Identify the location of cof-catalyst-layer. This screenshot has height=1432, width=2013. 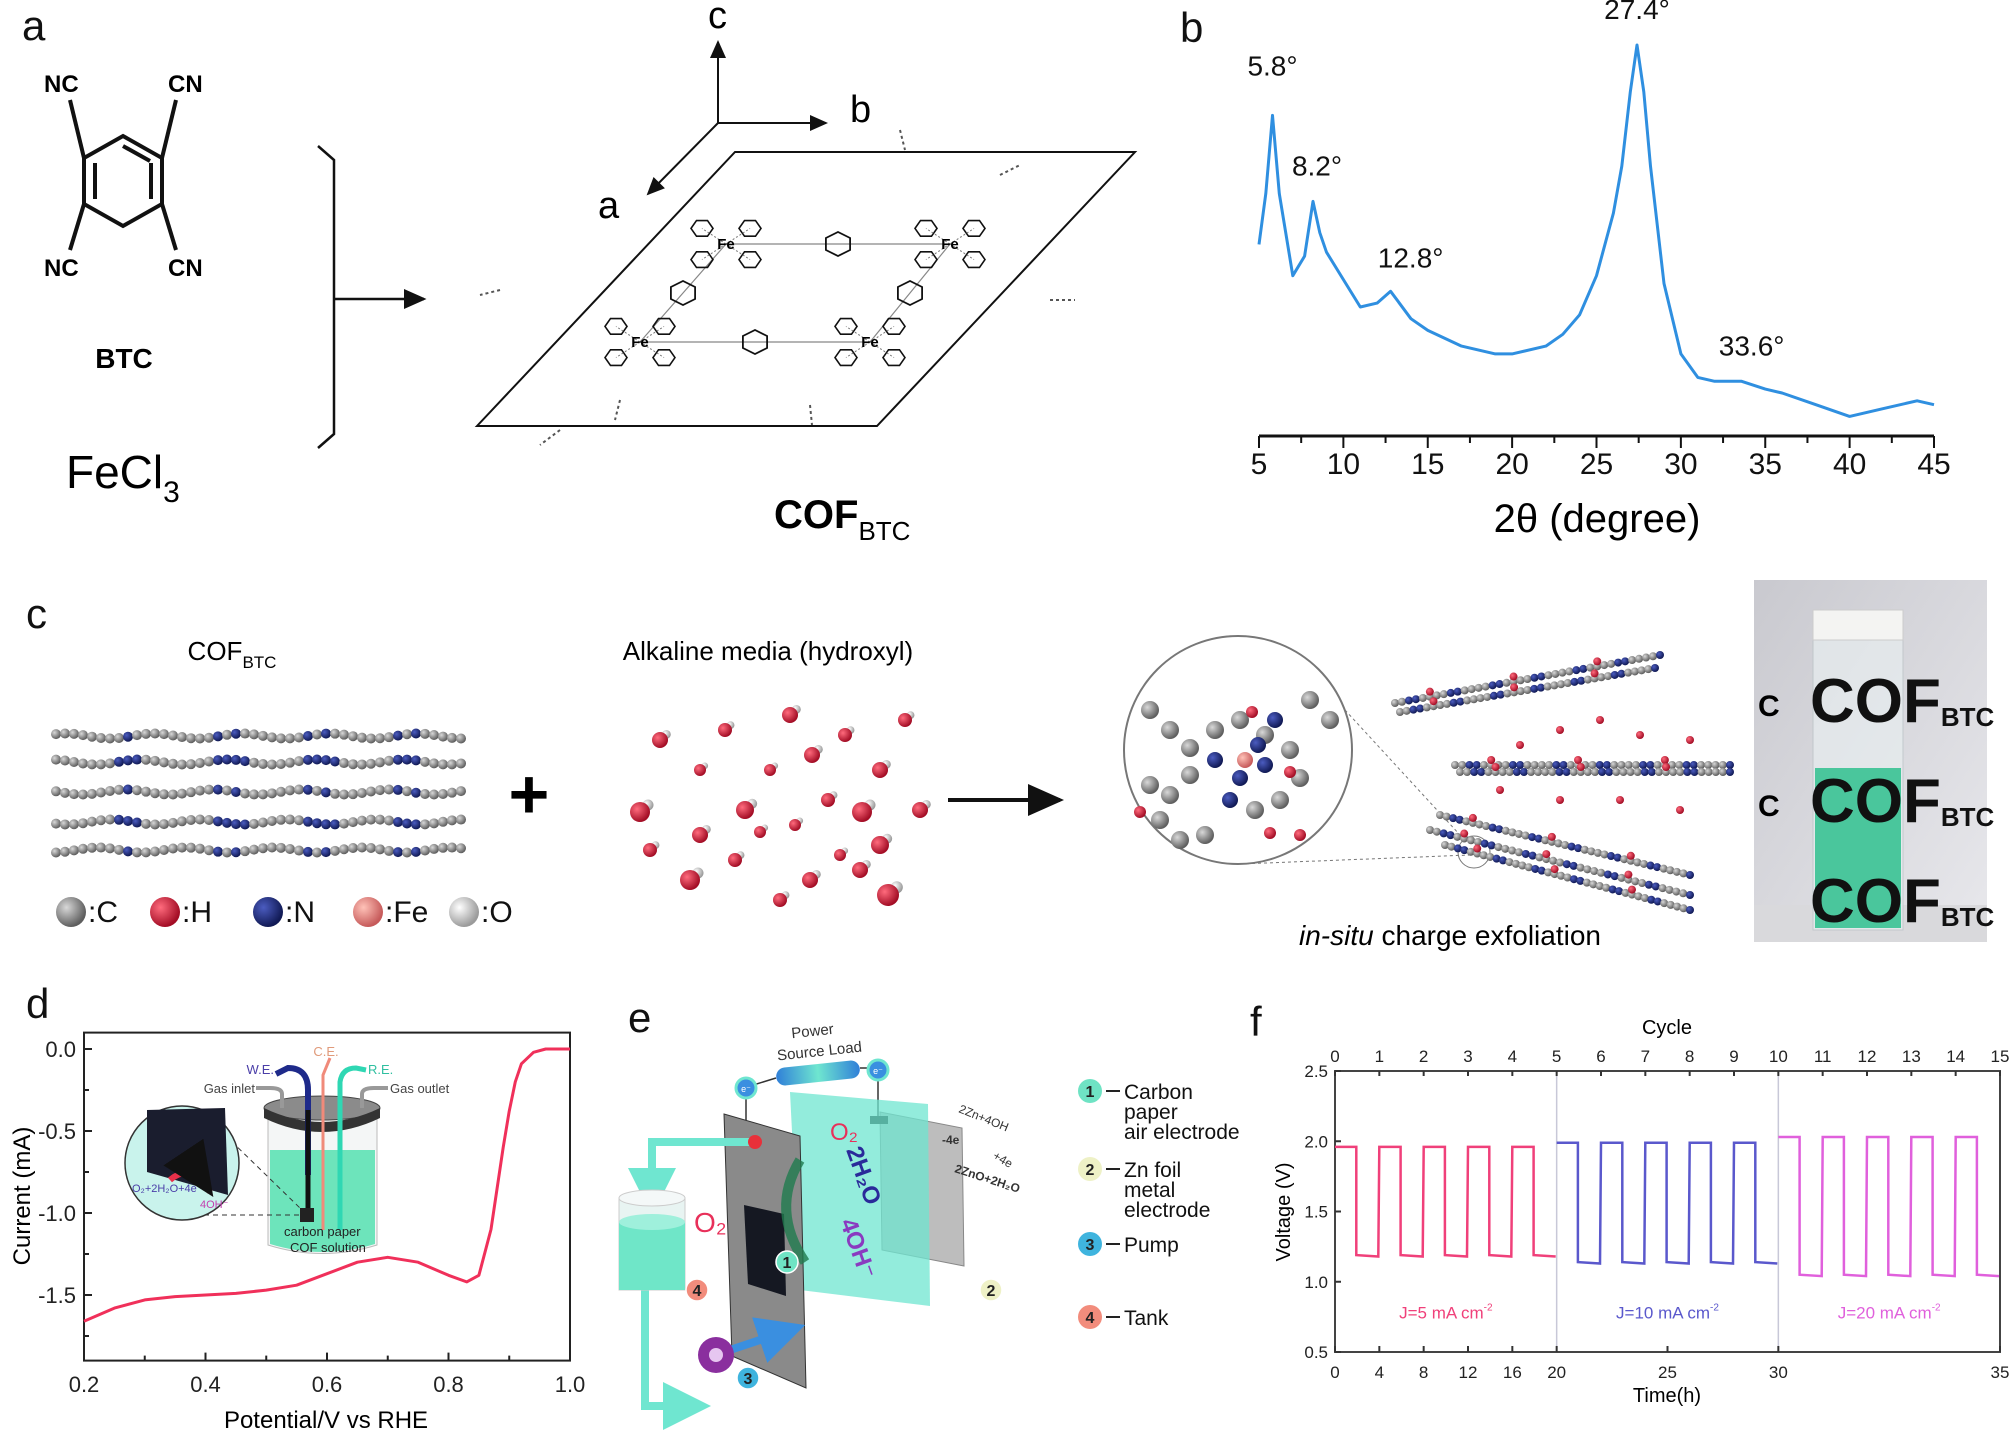
(765, 1250).